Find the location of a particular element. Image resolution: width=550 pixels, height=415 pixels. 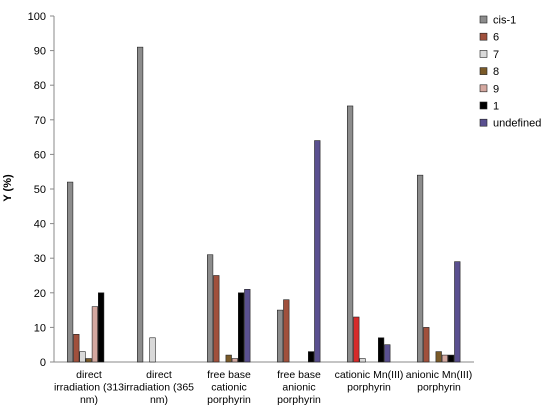

x-category-label-line: cationic is located at coordinates (229, 388).